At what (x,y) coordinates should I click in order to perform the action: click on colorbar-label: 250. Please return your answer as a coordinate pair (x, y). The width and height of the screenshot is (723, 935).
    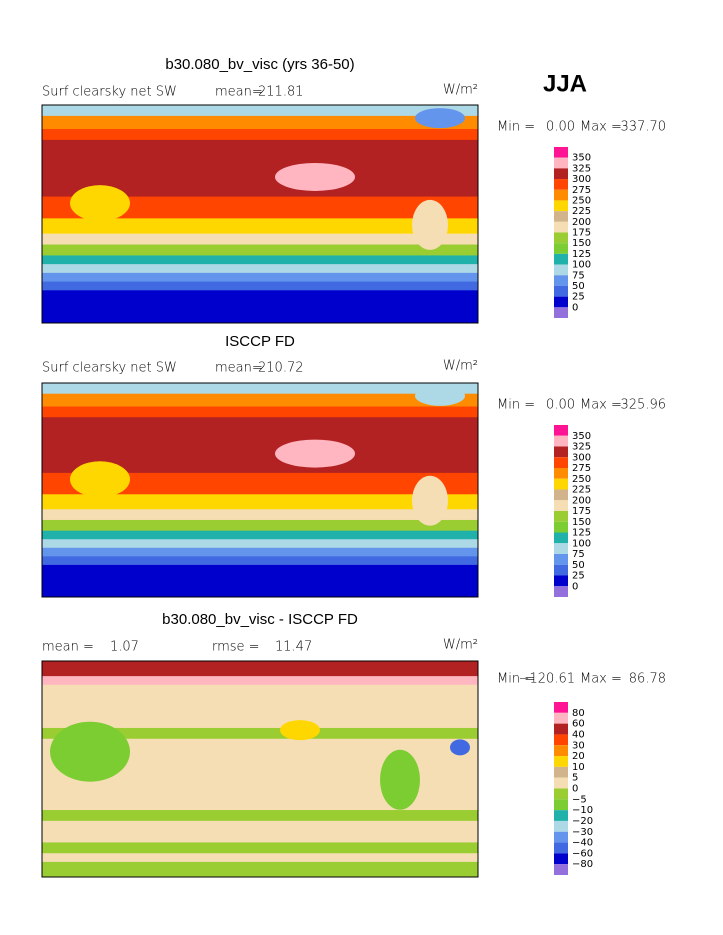
    Looking at the image, I should click on (581, 479).